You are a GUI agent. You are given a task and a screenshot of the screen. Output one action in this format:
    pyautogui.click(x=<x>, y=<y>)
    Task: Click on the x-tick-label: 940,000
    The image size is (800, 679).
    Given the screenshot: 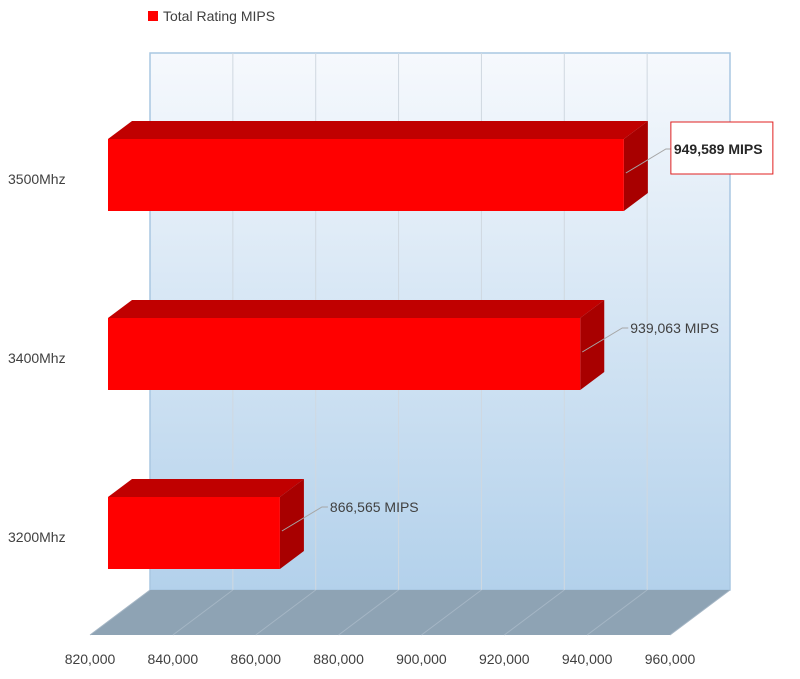 What is the action you would take?
    pyautogui.click(x=587, y=659)
    